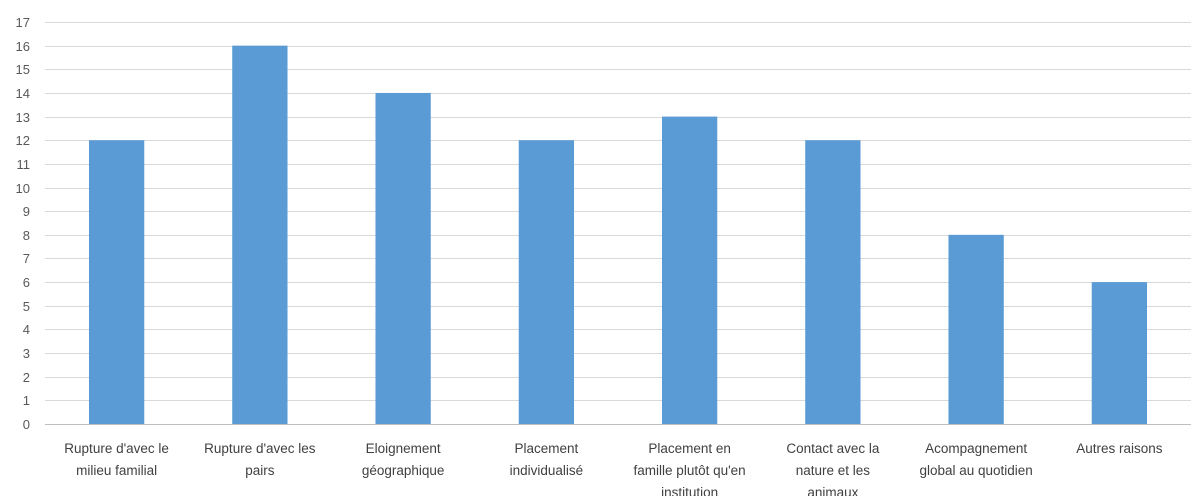 This screenshot has height=496, width=1194. I want to click on x-category-label: Rupture d'avec les pairs, so click(260, 459).